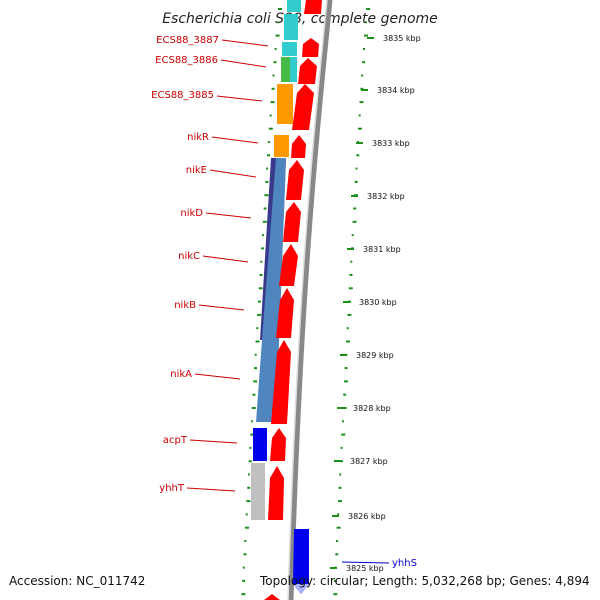  Describe the element at coordinates (293, 69) in the screenshot. I see `cog-block-cyan-small` at that location.